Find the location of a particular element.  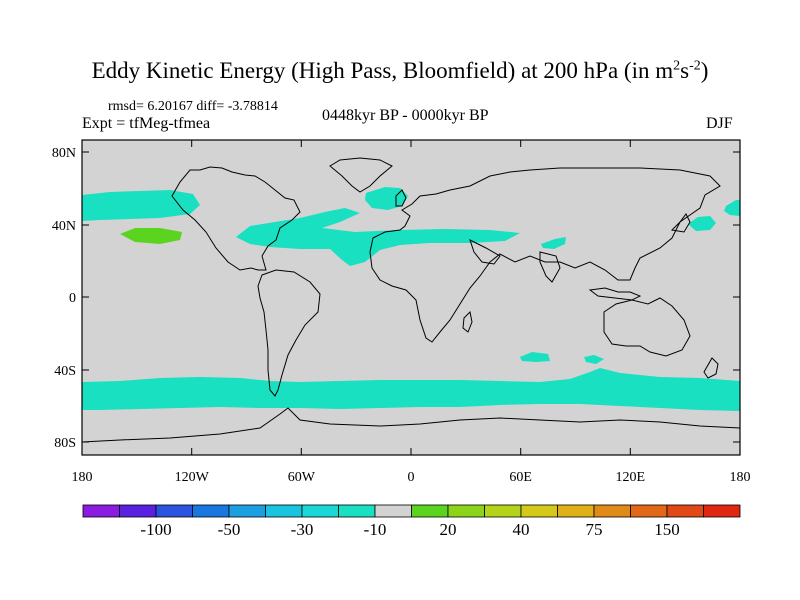

coast-north-america is located at coordinates (236, 218).